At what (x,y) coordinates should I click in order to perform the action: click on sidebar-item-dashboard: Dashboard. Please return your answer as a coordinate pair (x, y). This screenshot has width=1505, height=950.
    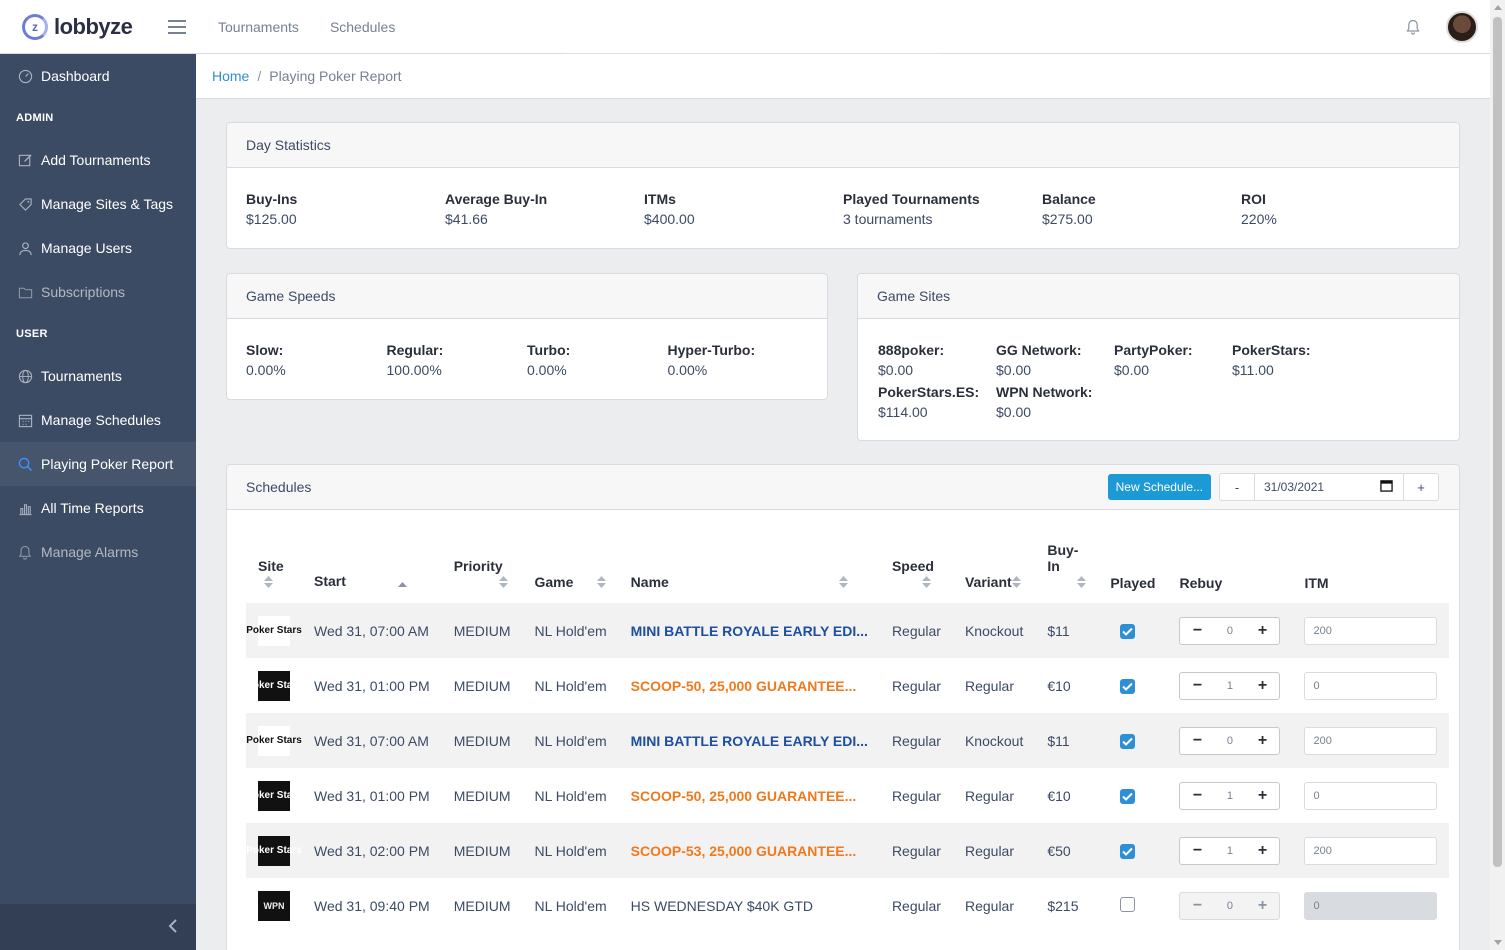
    Looking at the image, I should click on (98, 76).